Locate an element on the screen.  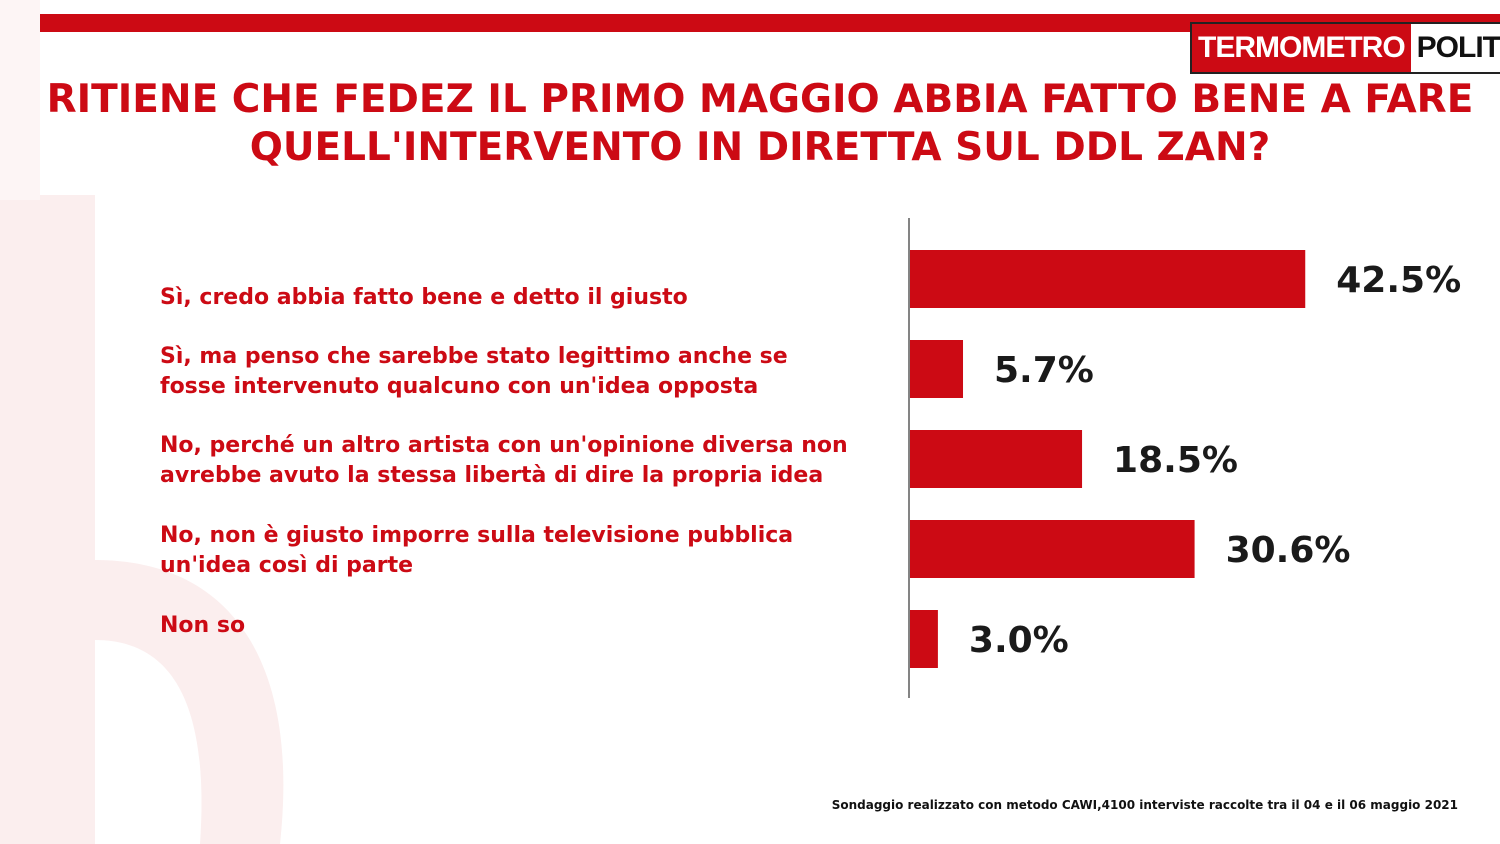
top-accent-bar is located at coordinates (750, 23).